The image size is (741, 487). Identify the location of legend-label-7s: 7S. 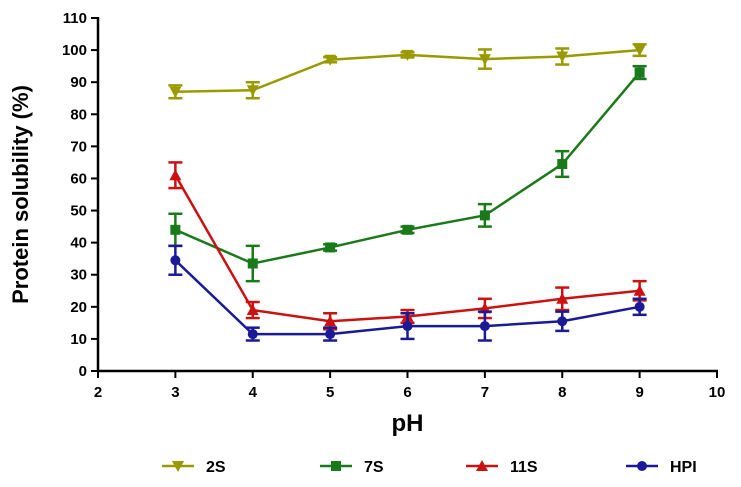
(374, 467).